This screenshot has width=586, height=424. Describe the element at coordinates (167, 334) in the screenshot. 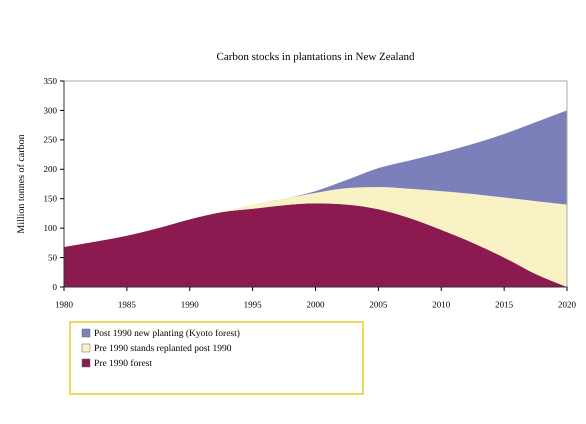

I see `legend-label: Post 1990 new planting (Kyoto forest)` at that location.